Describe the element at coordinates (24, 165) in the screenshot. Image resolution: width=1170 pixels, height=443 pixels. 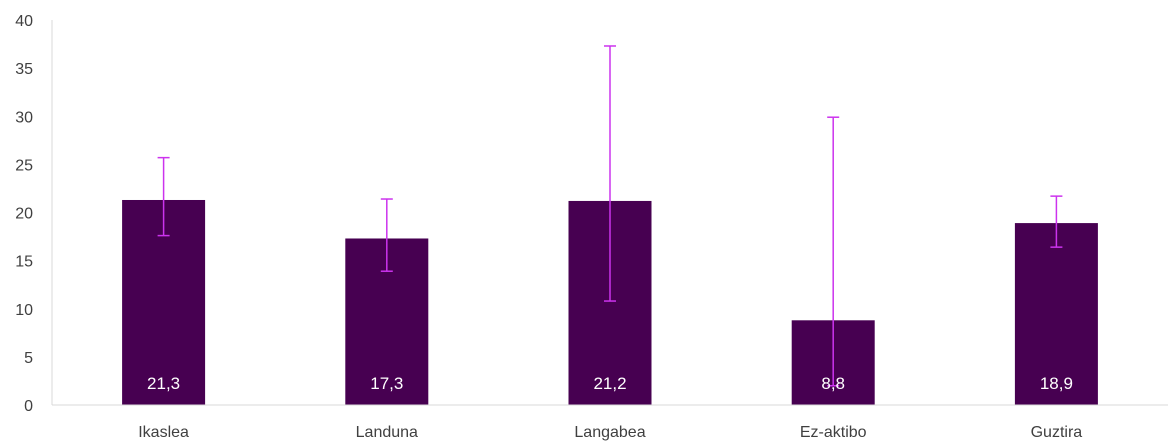
I see `y-tick-label: 25` at that location.